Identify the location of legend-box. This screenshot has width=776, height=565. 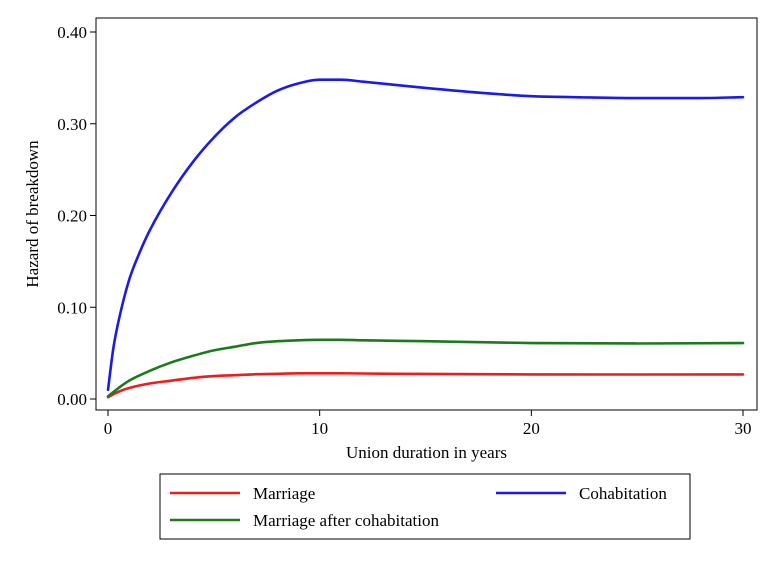
(425, 506).